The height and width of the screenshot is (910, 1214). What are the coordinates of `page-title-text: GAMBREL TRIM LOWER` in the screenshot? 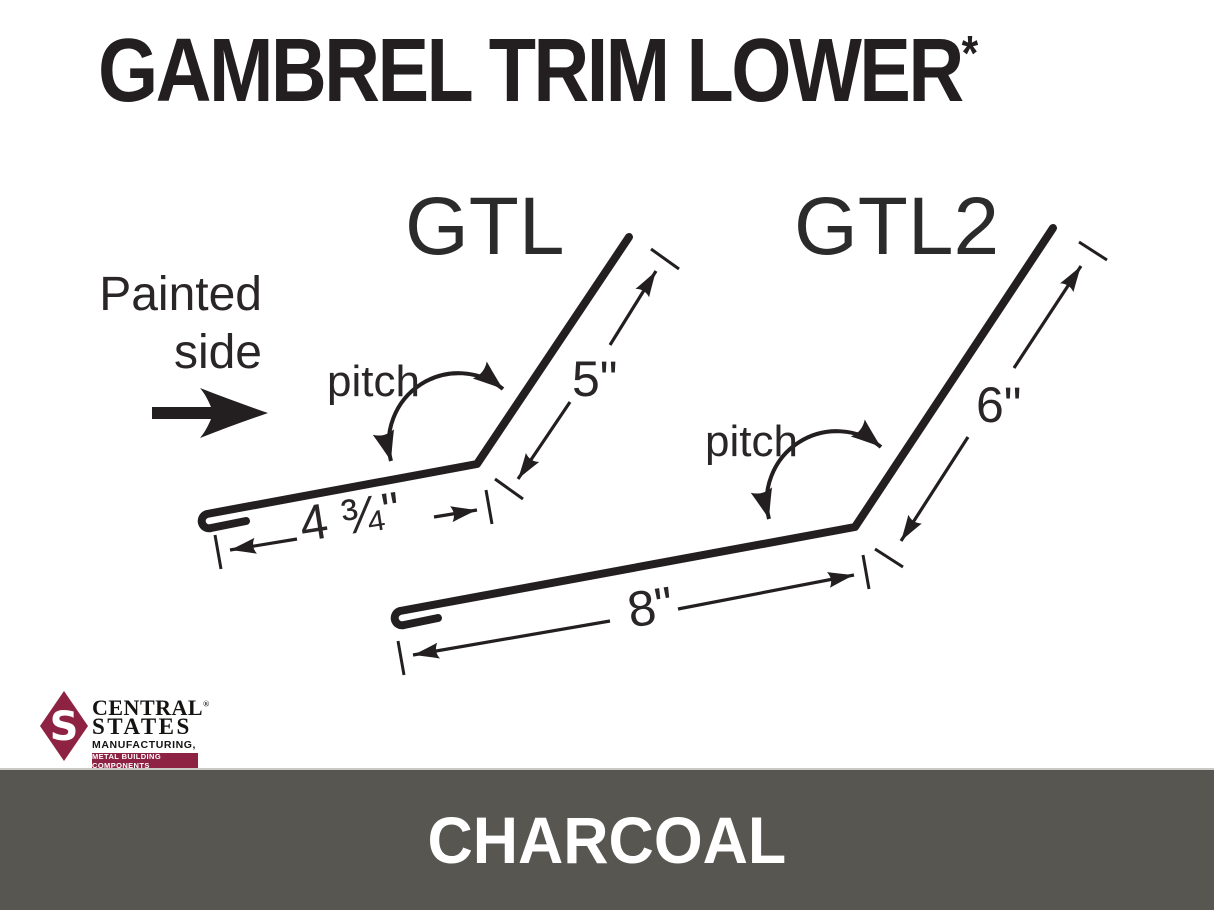 It's located at (531, 71).